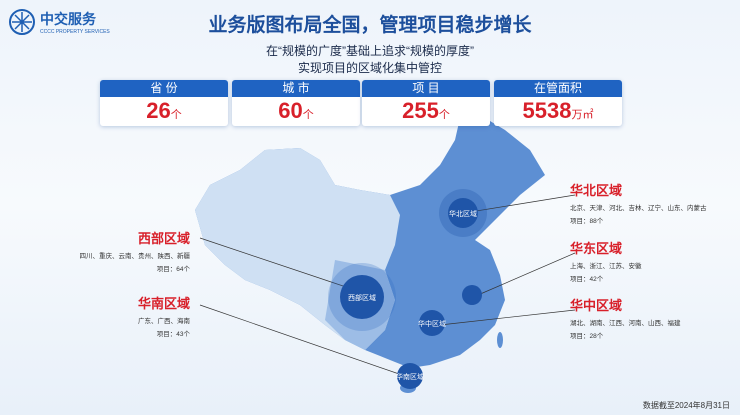  What do you see at coordinates (606, 266) in the screenshot?
I see `region-provinces: 上海、浙江、江苏、安徽` at bounding box center [606, 266].